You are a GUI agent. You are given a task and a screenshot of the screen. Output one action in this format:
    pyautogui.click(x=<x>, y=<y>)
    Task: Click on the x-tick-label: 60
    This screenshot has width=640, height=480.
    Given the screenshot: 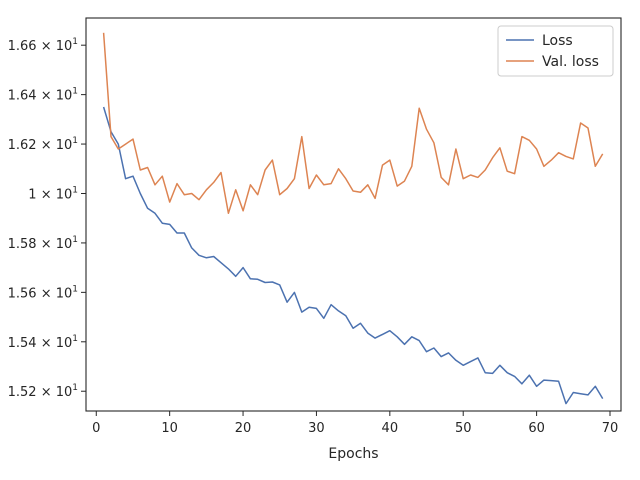 What is the action you would take?
    pyautogui.click(x=536, y=428)
    